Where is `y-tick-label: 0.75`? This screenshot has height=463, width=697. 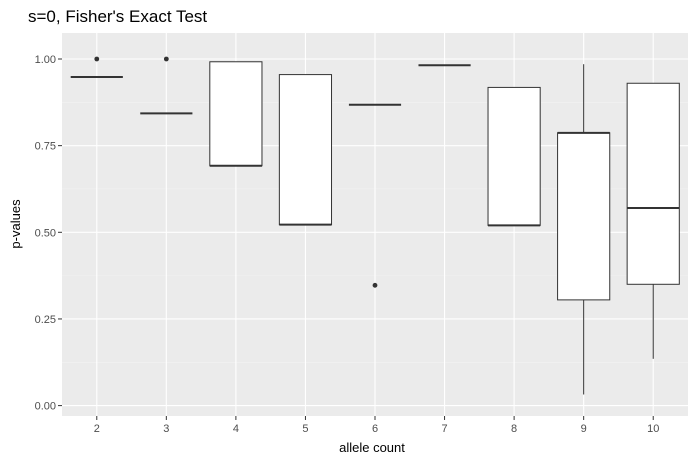
y-tick-label: 0.75 is located at coordinates (45, 147).